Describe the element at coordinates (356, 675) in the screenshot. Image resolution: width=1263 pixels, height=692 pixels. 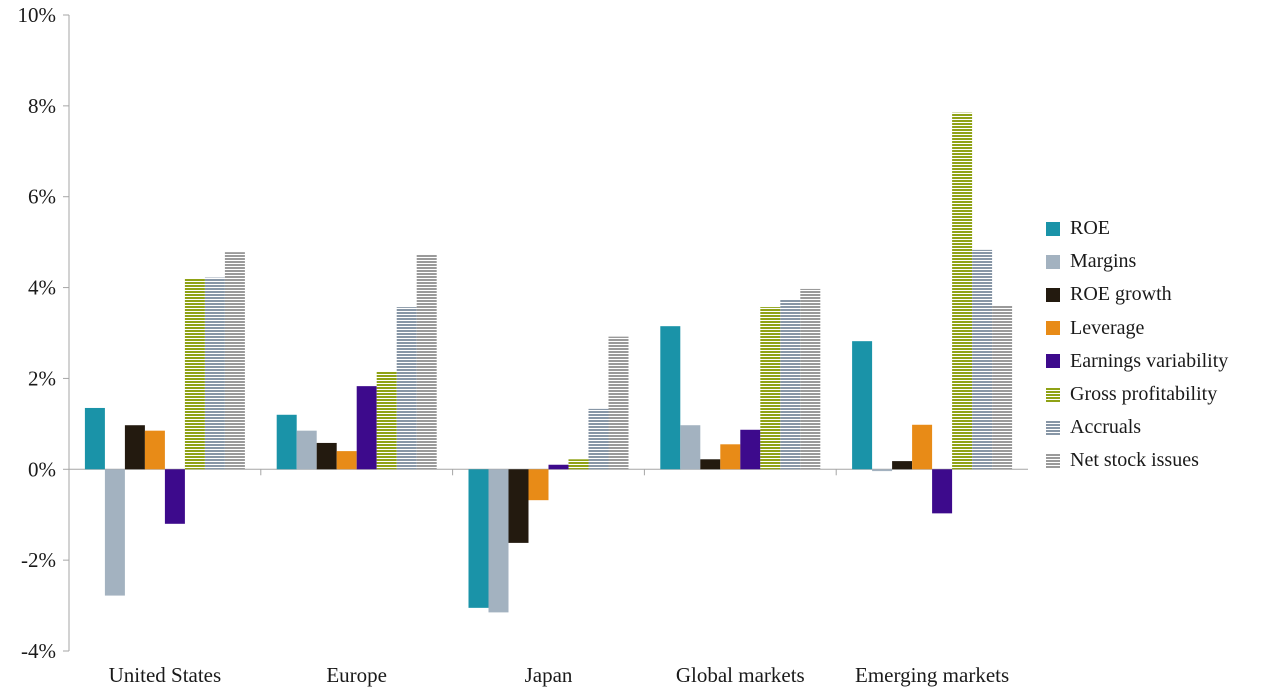
I see `x-category-label: Europe` at that location.